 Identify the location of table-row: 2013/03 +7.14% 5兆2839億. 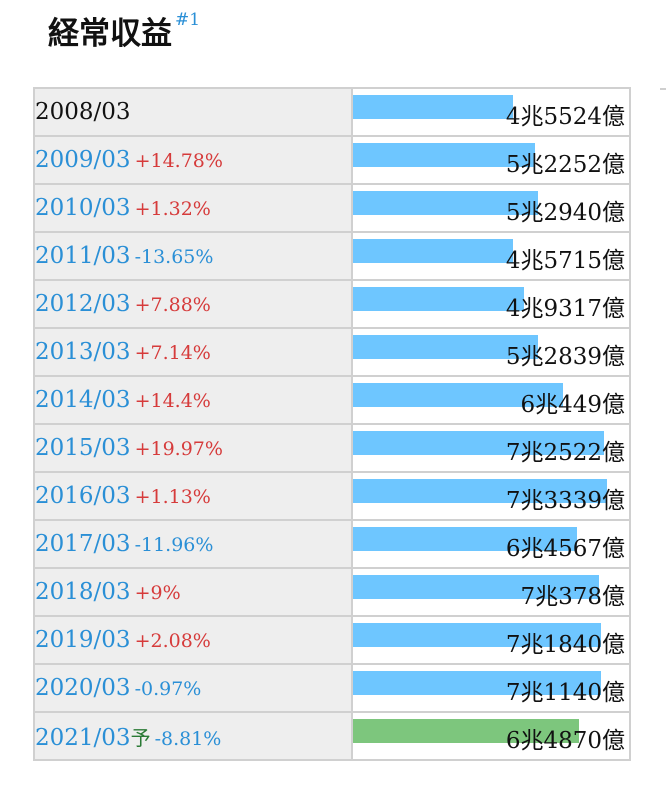
(332, 352).